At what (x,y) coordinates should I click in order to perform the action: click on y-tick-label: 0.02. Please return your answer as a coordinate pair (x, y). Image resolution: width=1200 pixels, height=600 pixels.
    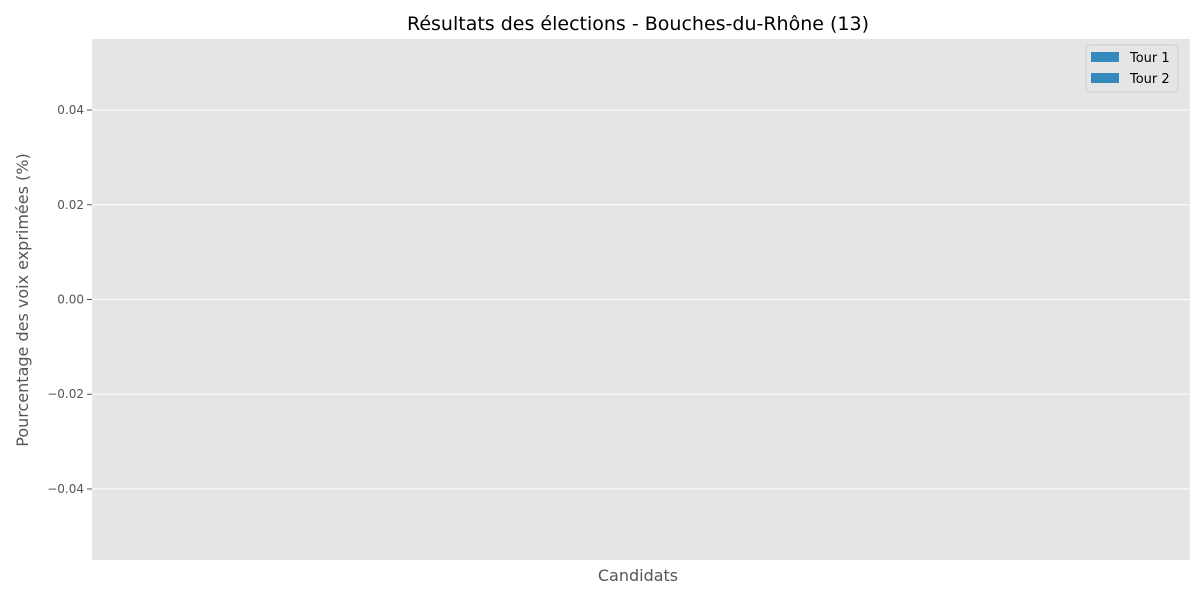
    Looking at the image, I should click on (70, 205).